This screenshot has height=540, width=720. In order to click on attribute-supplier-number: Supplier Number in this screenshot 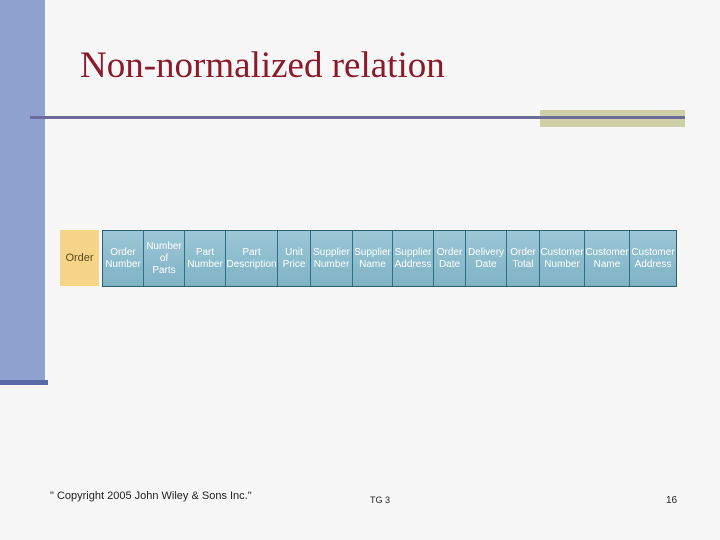, I will do `click(332, 258)`.